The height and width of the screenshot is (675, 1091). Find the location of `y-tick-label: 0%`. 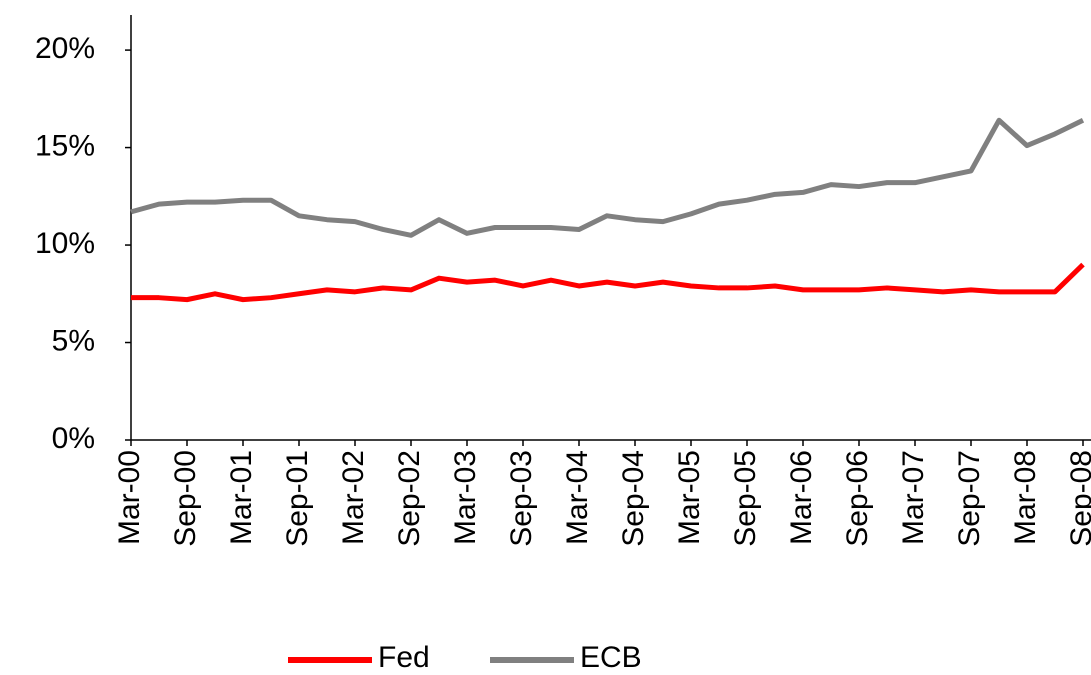

y-tick-label: 0% is located at coordinates (73, 438).